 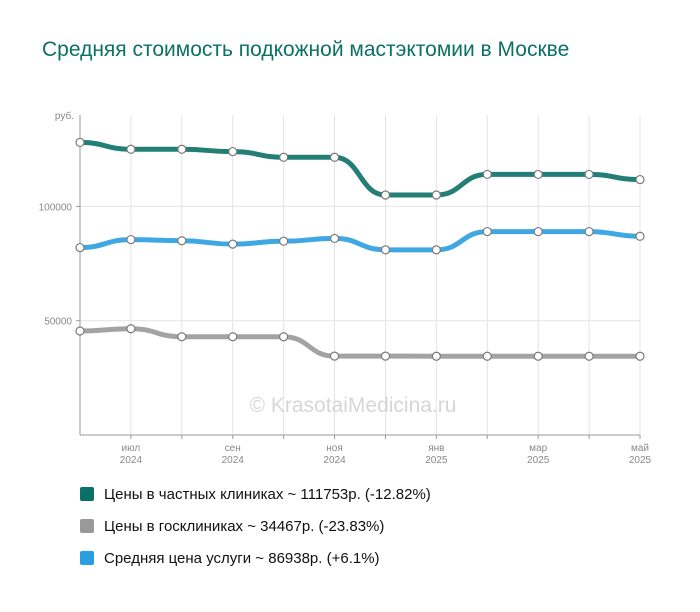 I want to click on watermark: © KrasotaiMedicina.ru, so click(x=353, y=405).